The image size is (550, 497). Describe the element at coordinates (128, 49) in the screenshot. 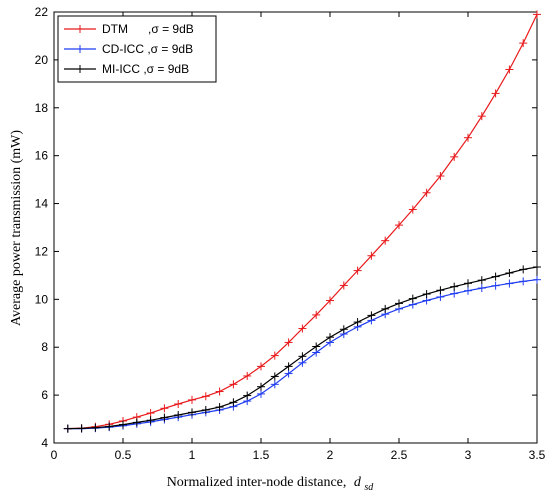

I see `legend-item: CD-ICC ,σ = 9dB` at that location.